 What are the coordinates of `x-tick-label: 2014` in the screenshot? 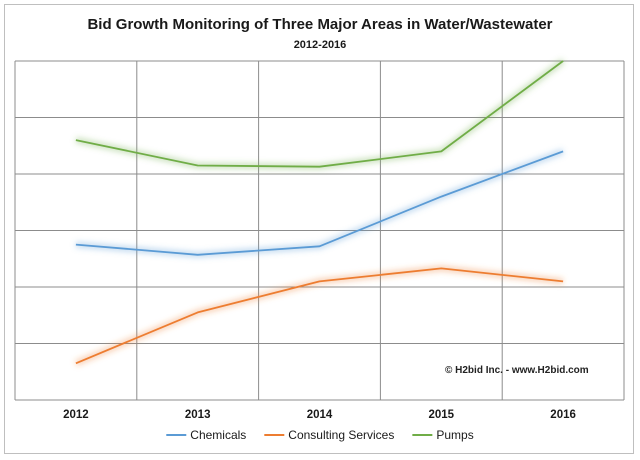 It's located at (320, 415).